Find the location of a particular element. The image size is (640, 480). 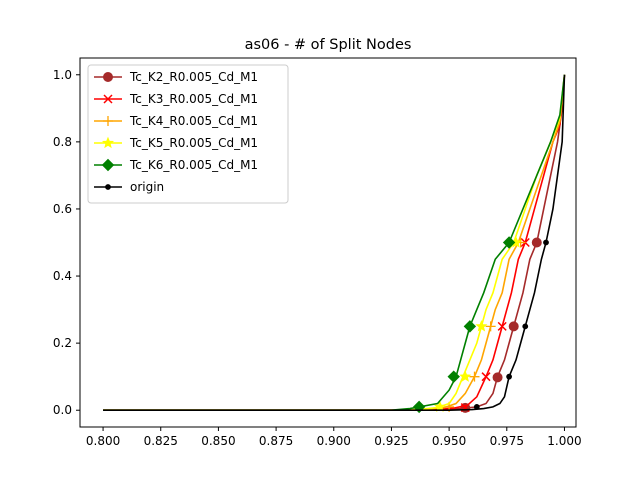

x-tick-label: 0.800 is located at coordinates (103, 441).